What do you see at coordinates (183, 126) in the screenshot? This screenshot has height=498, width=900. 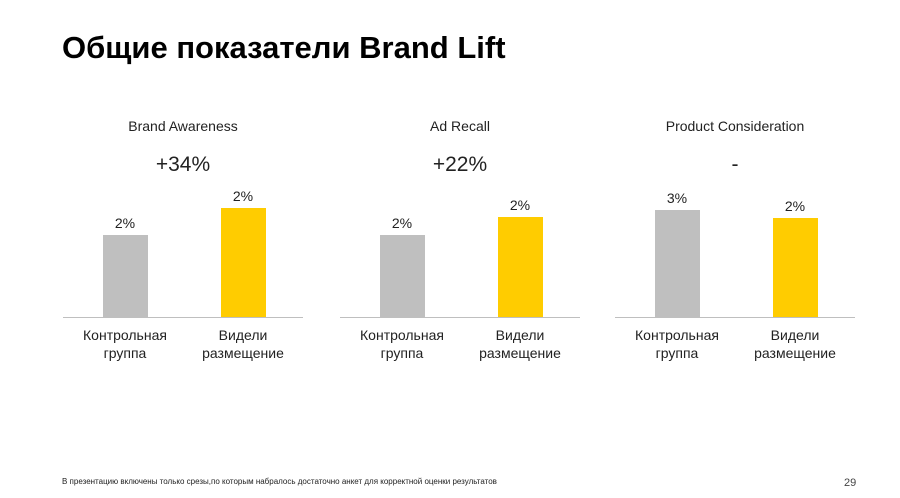 I see `chart-title: Brand Awareness` at bounding box center [183, 126].